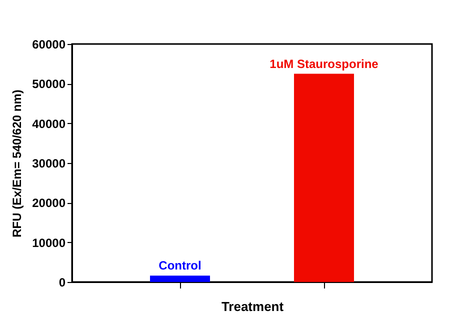 Image resolution: width=464 pixels, height=331 pixels. Describe the element at coordinates (49, 243) in the screenshot. I see `y-tick-label: 10000` at that location.